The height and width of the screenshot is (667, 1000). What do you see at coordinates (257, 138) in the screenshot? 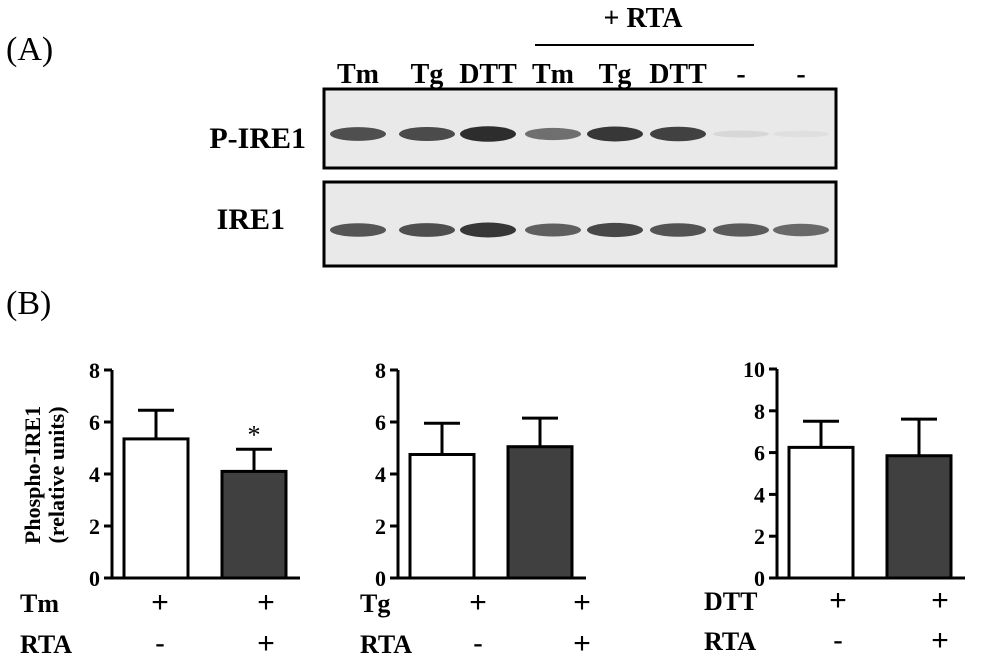
I see `blot-label-p-ire1: P-IRE1` at bounding box center [257, 138].